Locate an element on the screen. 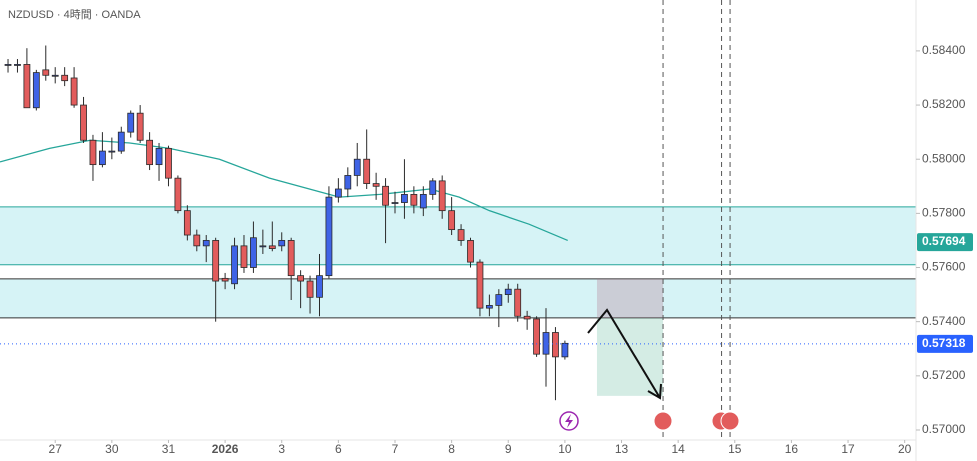 The image size is (977, 461). y-tick-label: 0.57400 is located at coordinates (944, 321).